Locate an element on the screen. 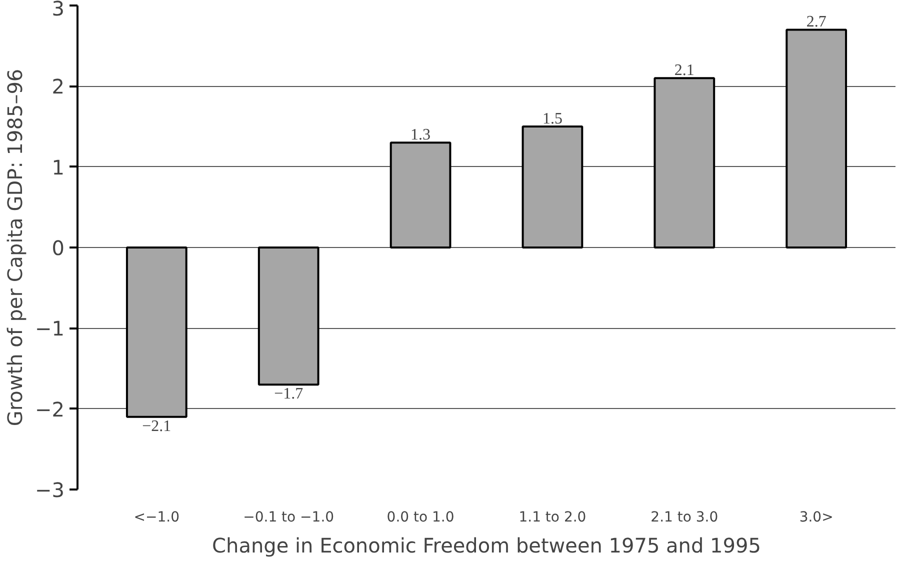 This screenshot has height=565, width=904. y-tick-label: −3 is located at coordinates (49, 490).